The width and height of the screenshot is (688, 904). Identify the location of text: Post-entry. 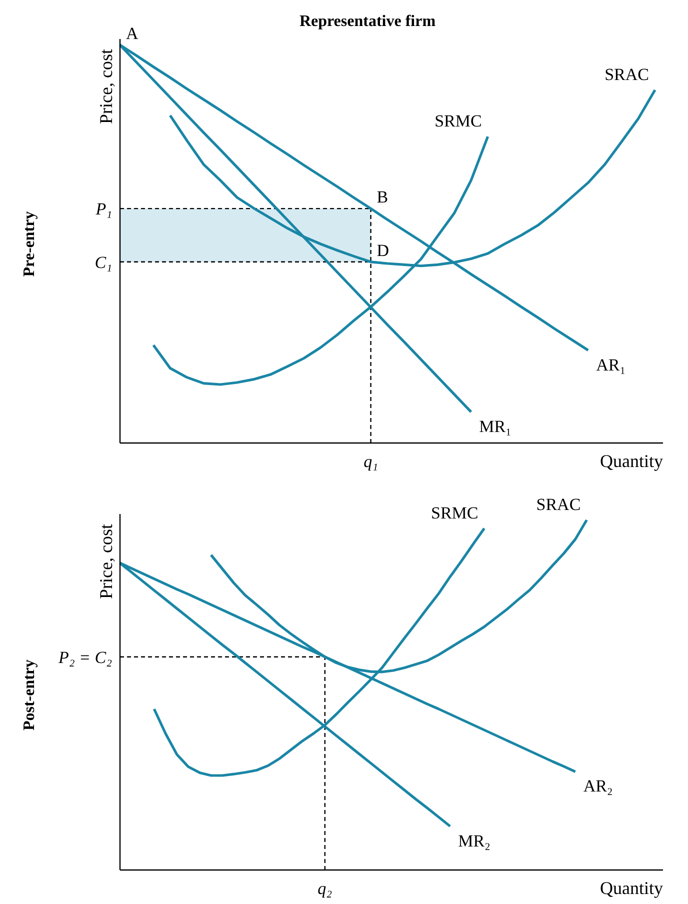
(29, 695).